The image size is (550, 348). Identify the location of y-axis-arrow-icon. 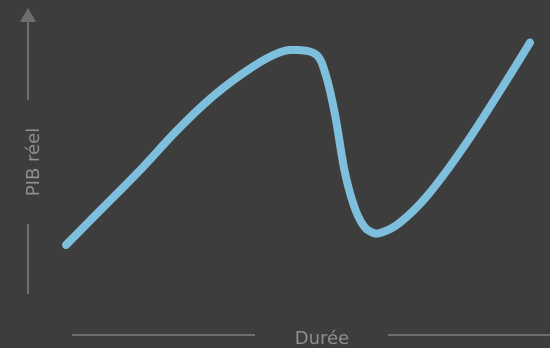
(28, 15).